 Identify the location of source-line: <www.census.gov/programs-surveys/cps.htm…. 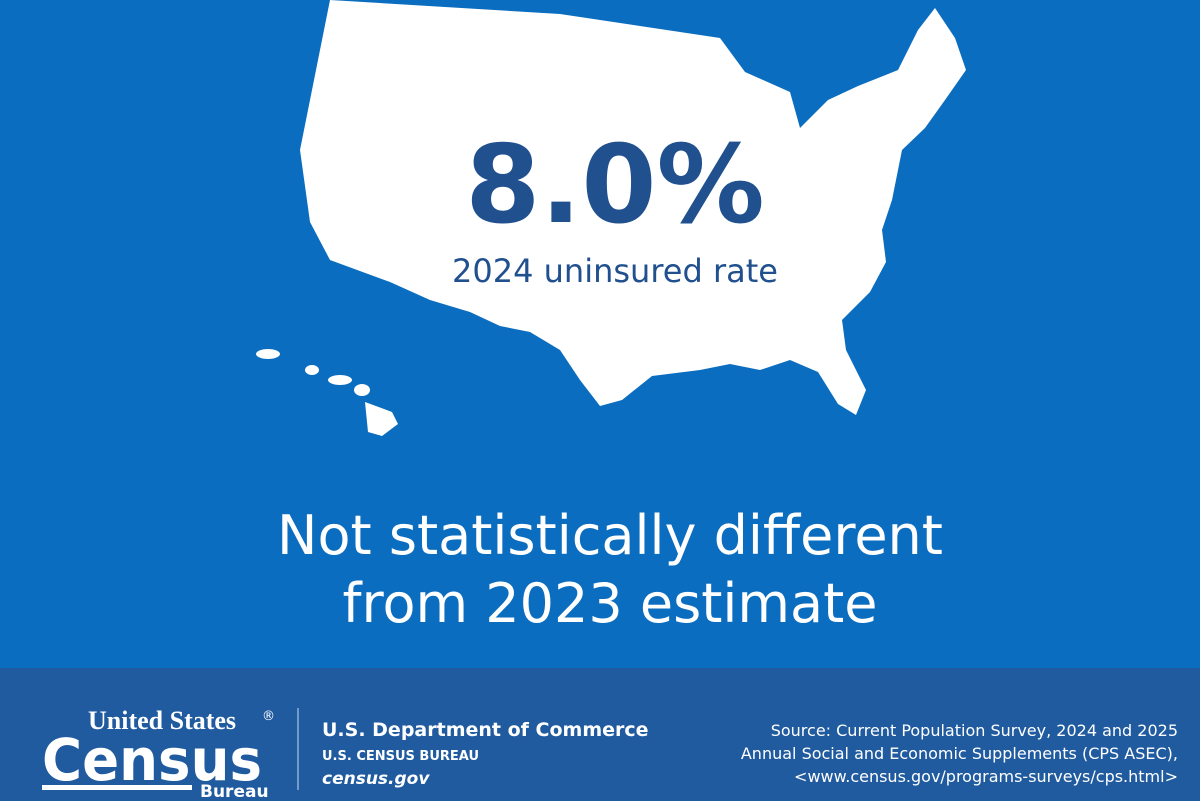
(986, 776).